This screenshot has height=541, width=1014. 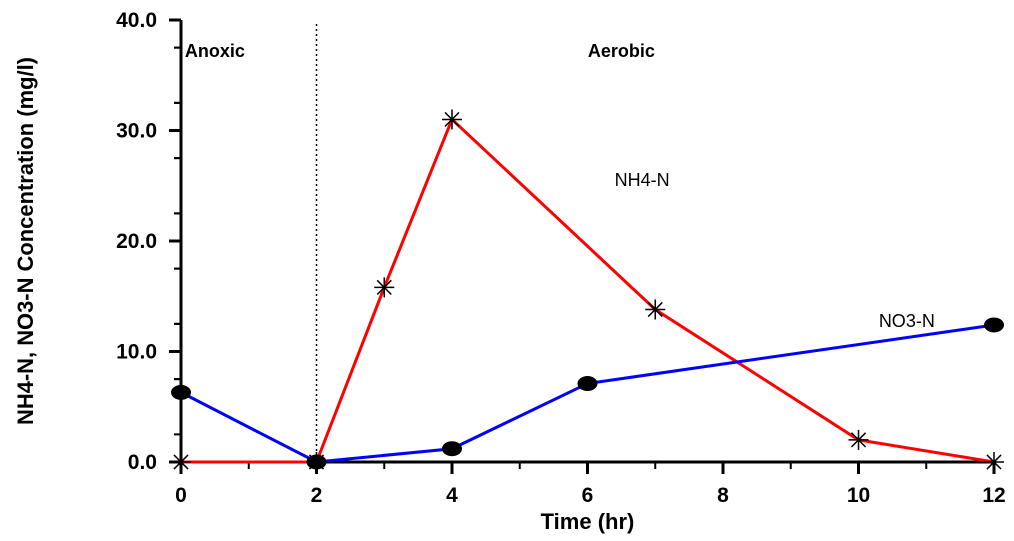 I want to click on series-labels: NH4-N NO3-N, so click(x=775, y=250).